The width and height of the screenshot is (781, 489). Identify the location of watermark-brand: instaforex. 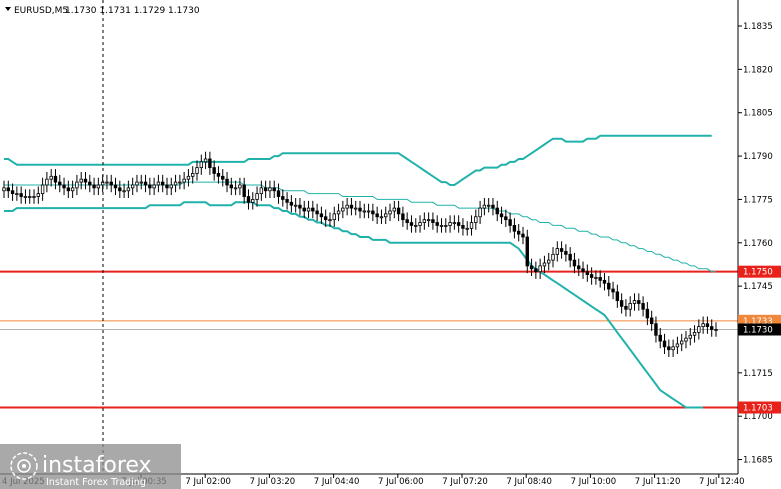
(97, 465).